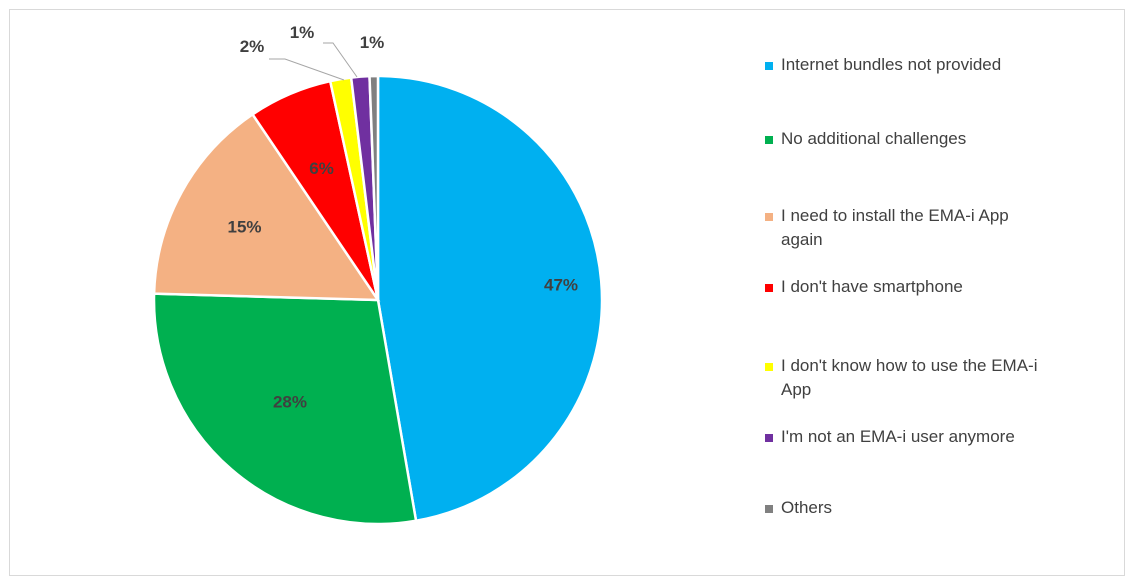 The image size is (1134, 585). I want to click on data-label: 47%, so click(561, 284).